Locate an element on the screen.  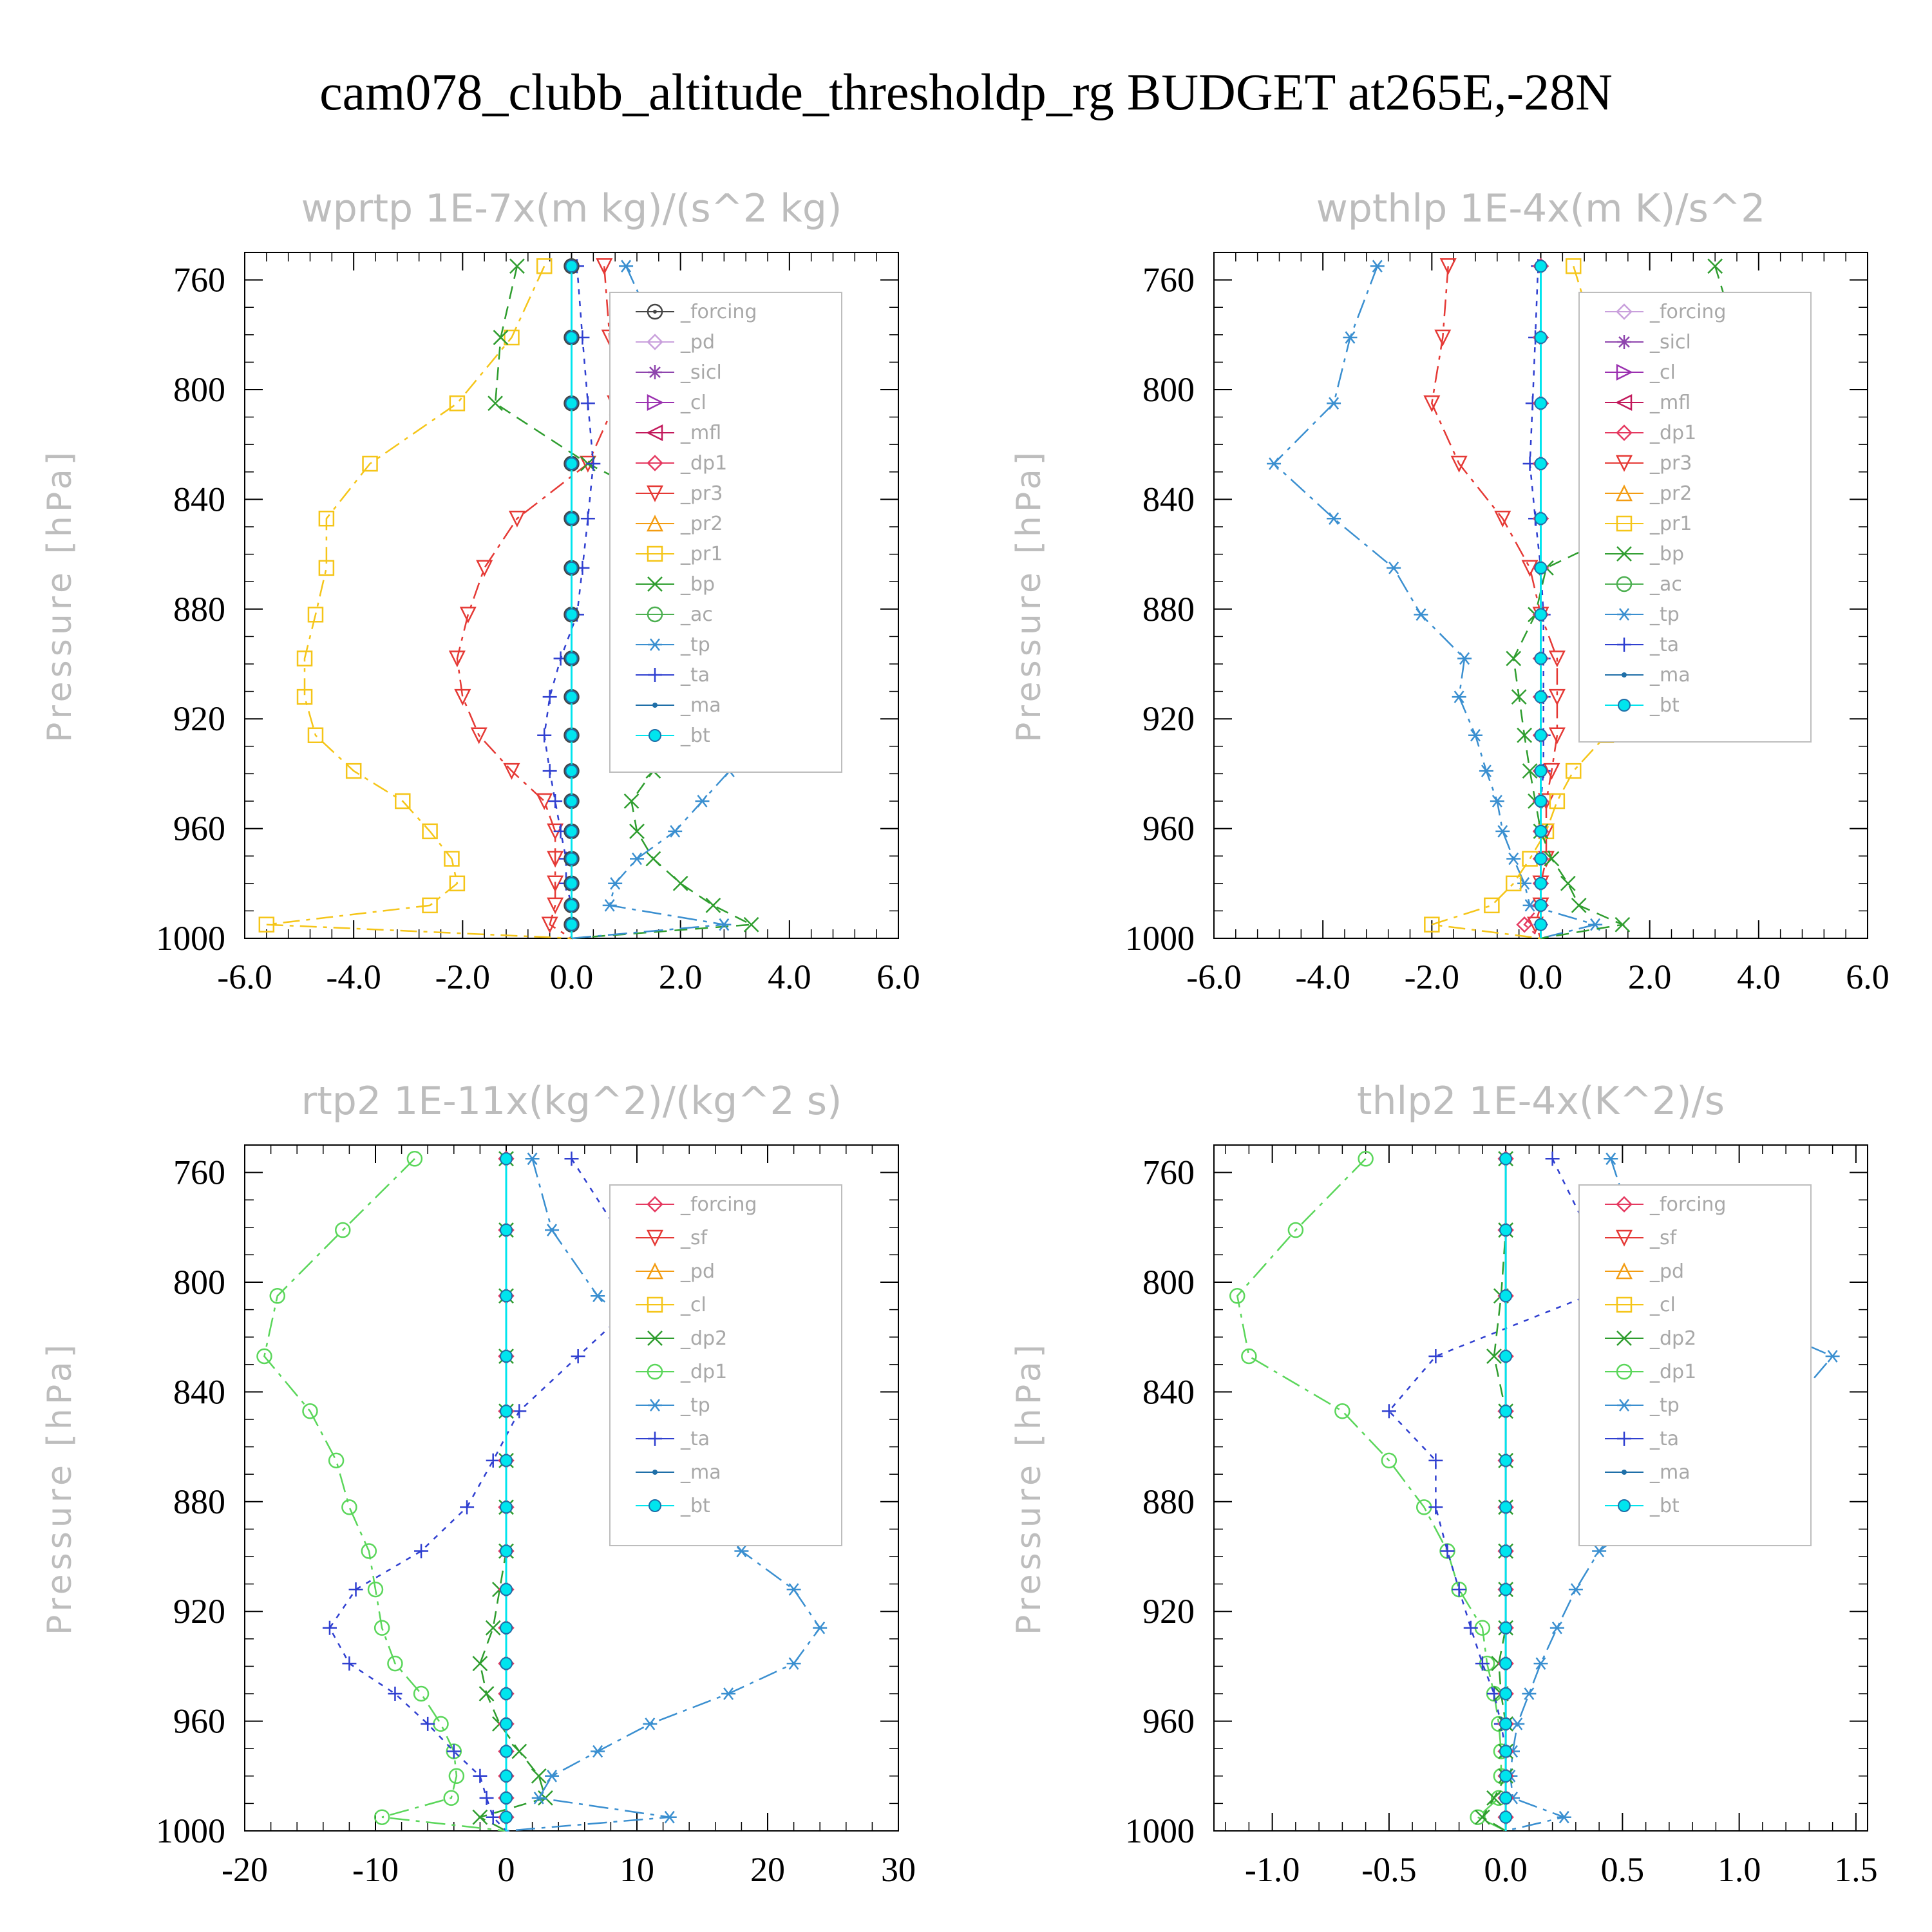
y-tick-label: 920 is located at coordinates (199, 1611).